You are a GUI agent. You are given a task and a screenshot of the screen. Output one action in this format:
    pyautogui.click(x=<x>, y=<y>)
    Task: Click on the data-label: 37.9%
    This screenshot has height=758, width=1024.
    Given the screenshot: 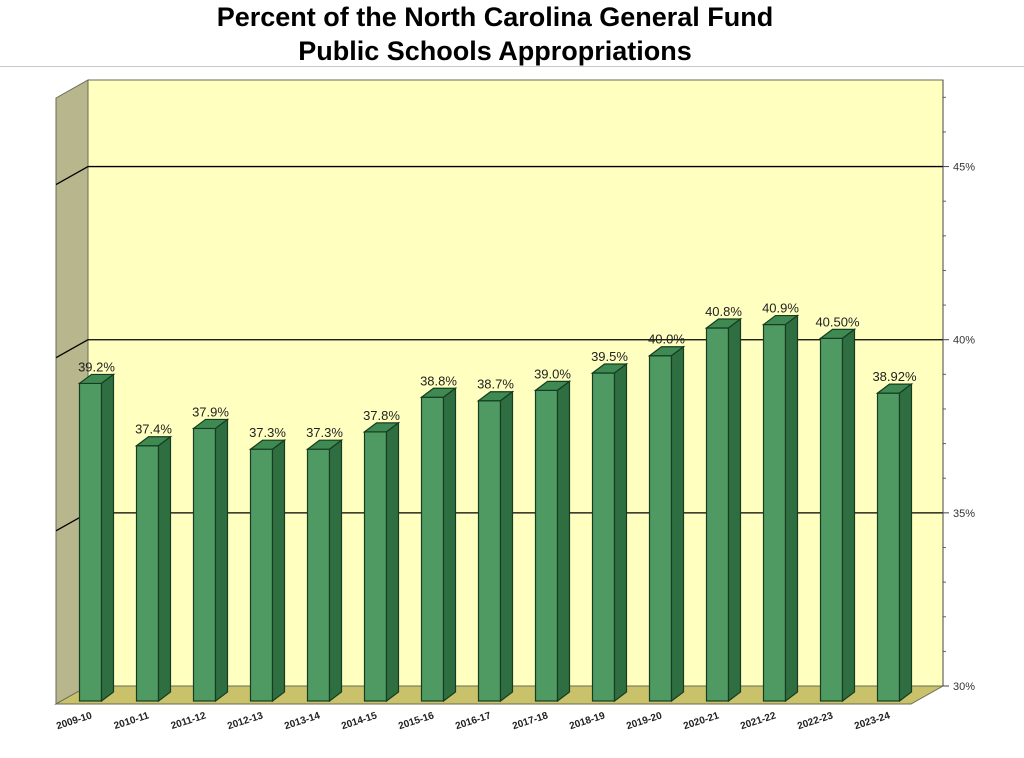 What is the action you would take?
    pyautogui.click(x=210, y=411)
    